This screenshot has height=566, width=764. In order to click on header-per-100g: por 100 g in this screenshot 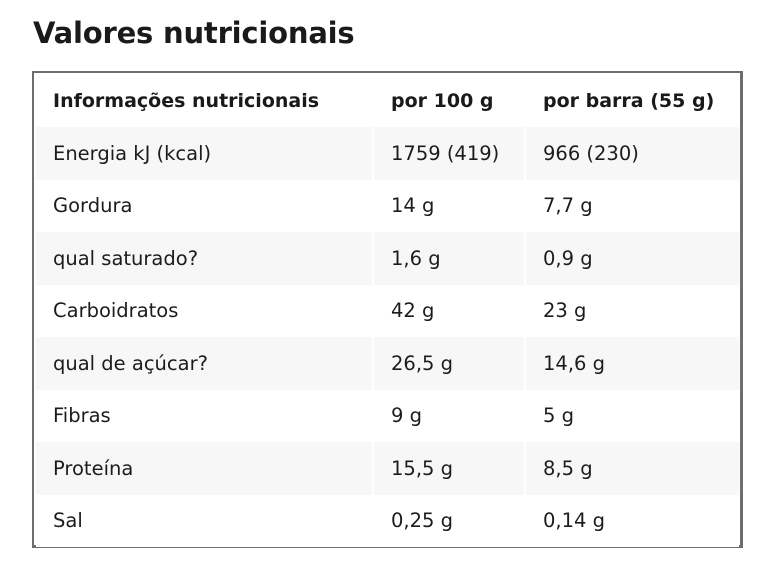, I will do `click(448, 101)`.